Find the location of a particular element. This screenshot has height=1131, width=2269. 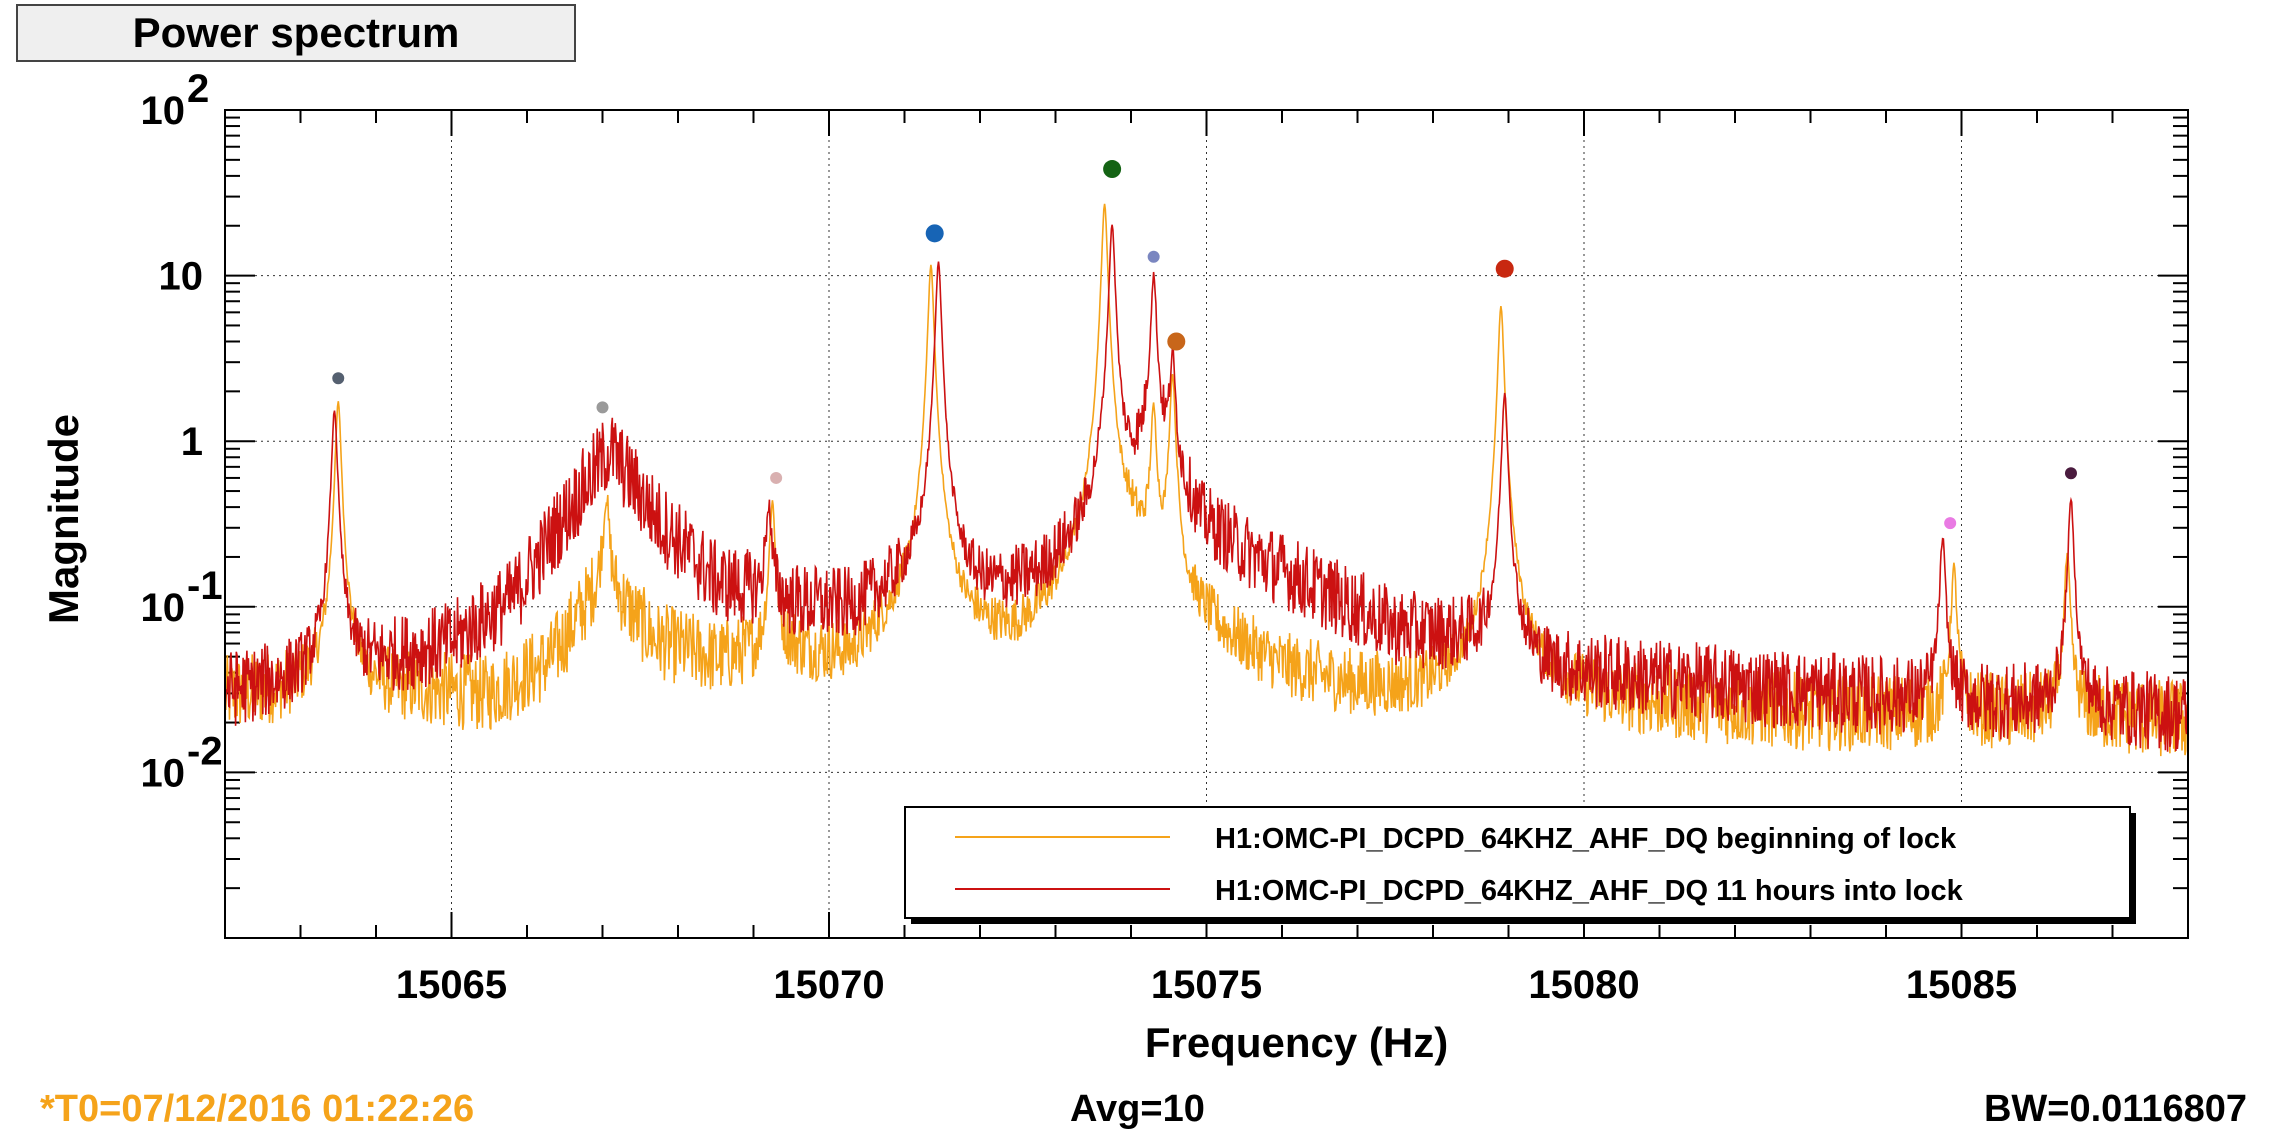

x-tick-label: 15080 is located at coordinates (1583, 985).